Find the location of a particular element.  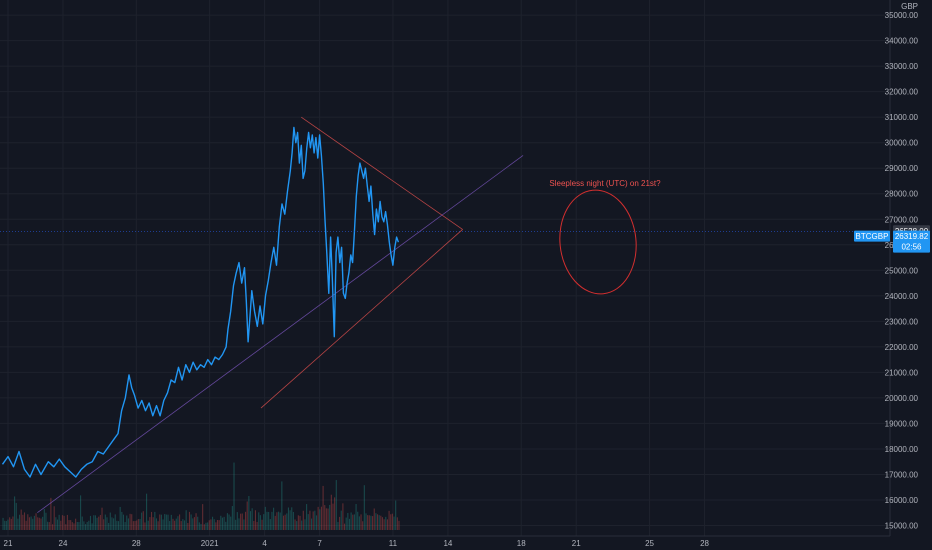

x-tick-label: 4 is located at coordinates (264, 543).